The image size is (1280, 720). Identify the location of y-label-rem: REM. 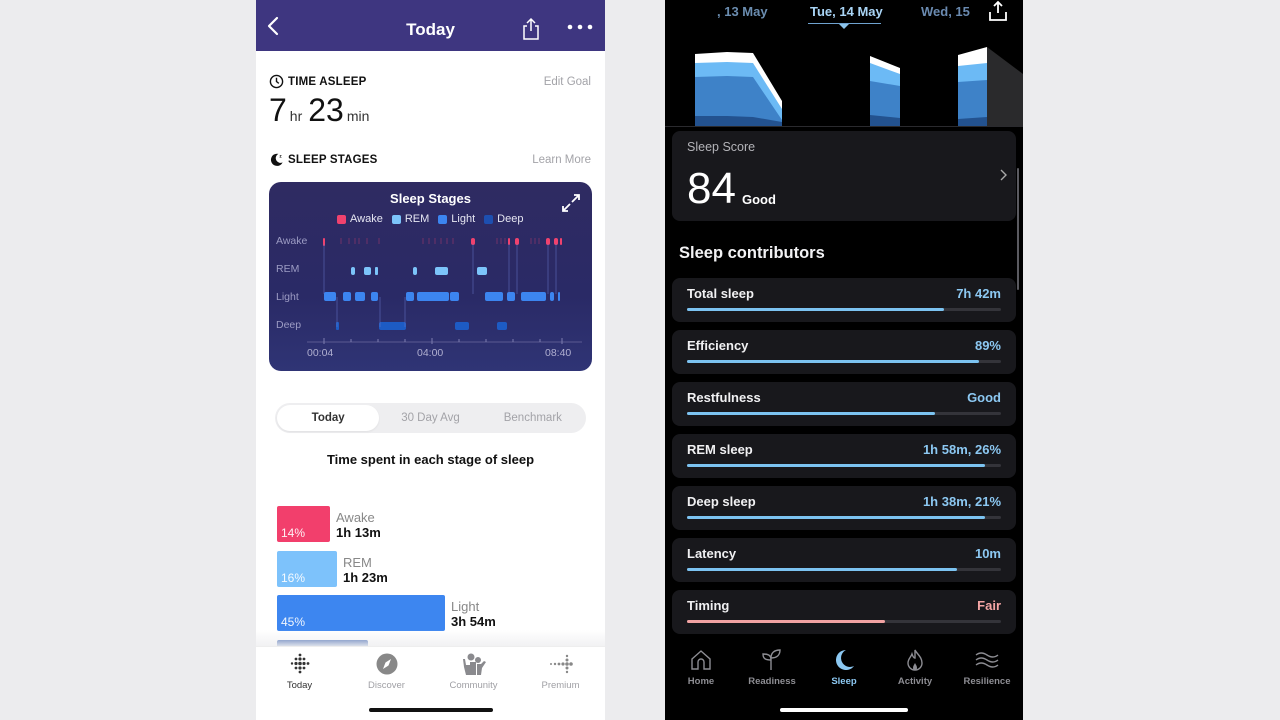
(288, 269).